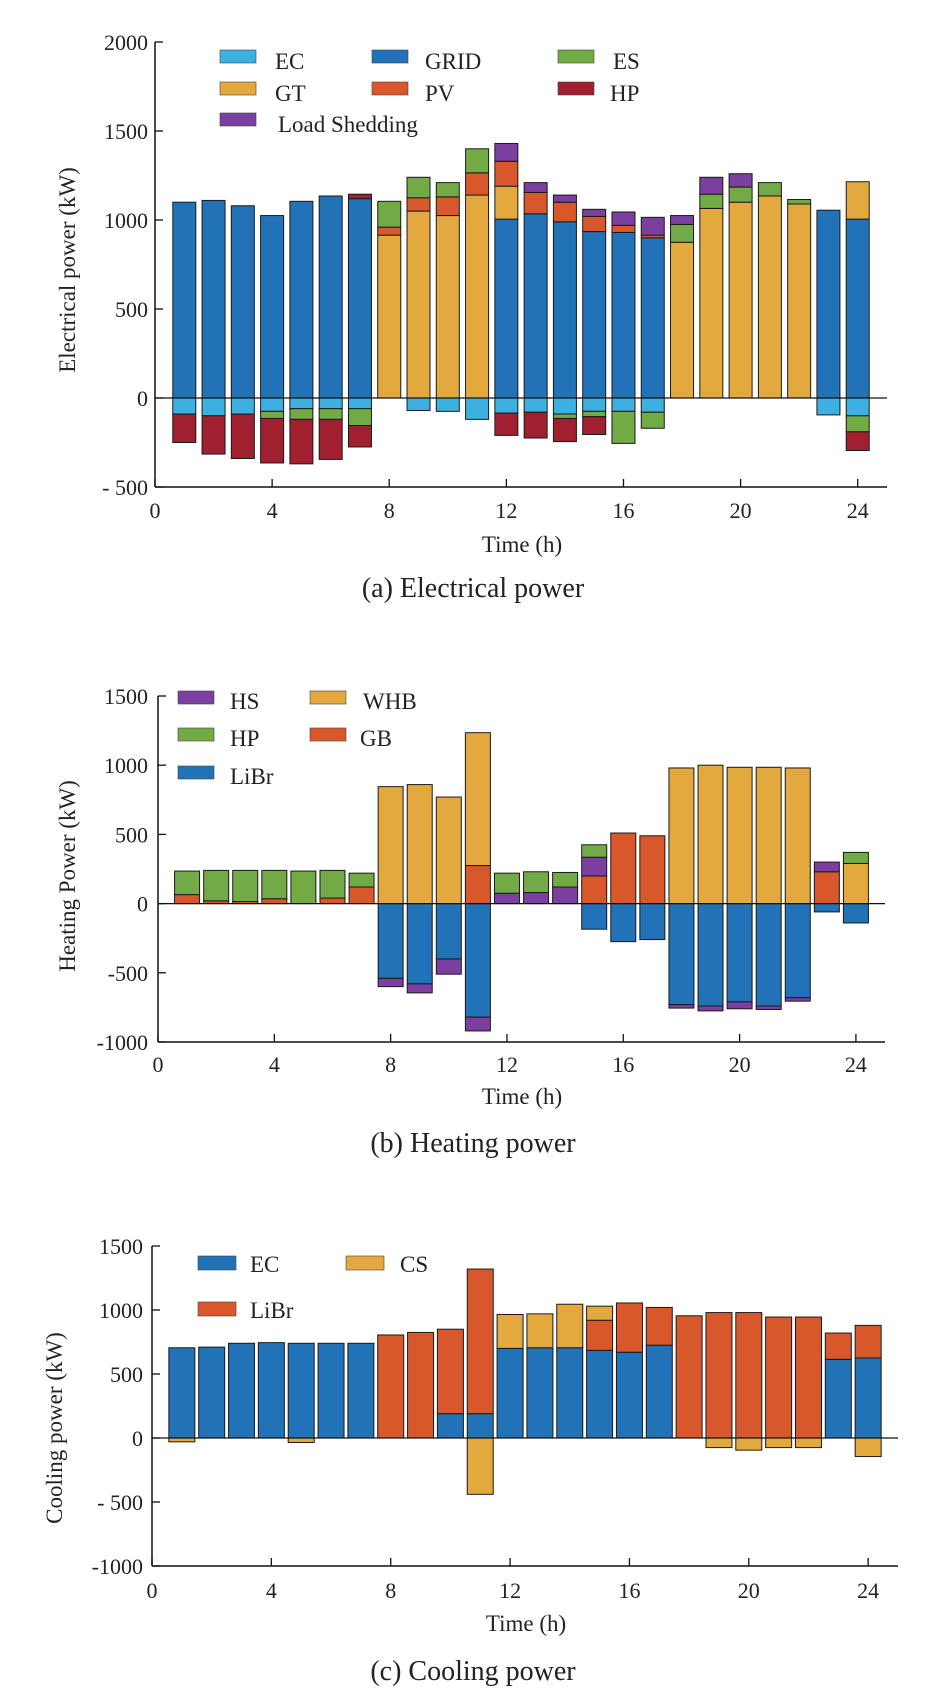  I want to click on y-tick-label: -500, so click(128, 973).